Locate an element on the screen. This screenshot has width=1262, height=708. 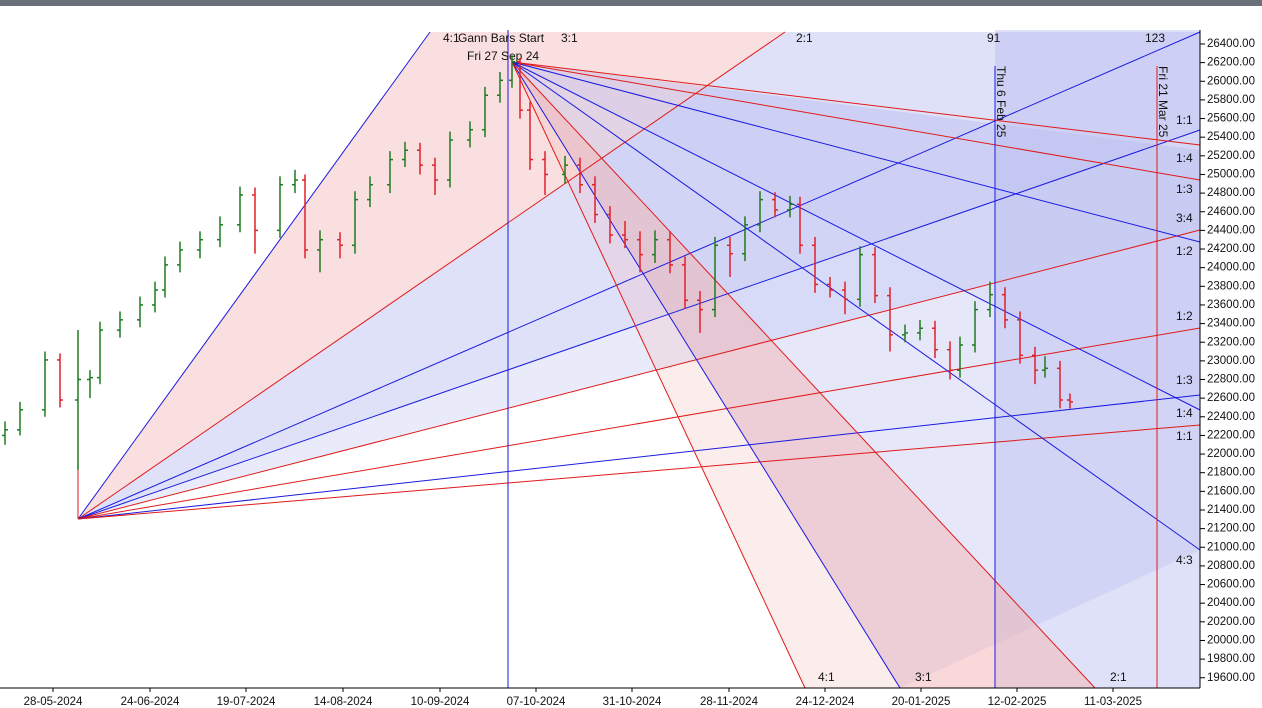
y-tick-label: 20200.00 is located at coordinates (1231, 622).